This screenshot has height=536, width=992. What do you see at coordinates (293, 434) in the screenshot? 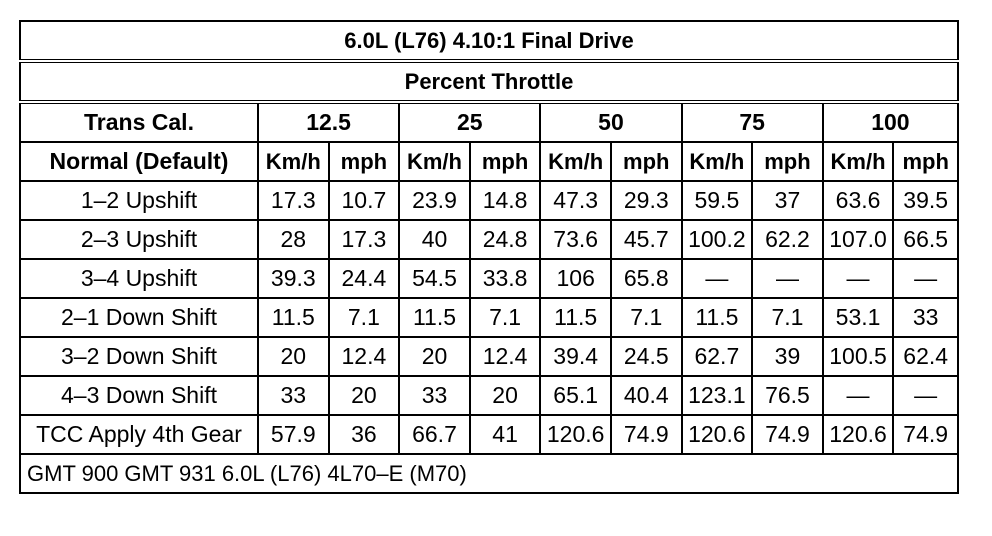
I see `table-cell: 57.9` at bounding box center [293, 434].